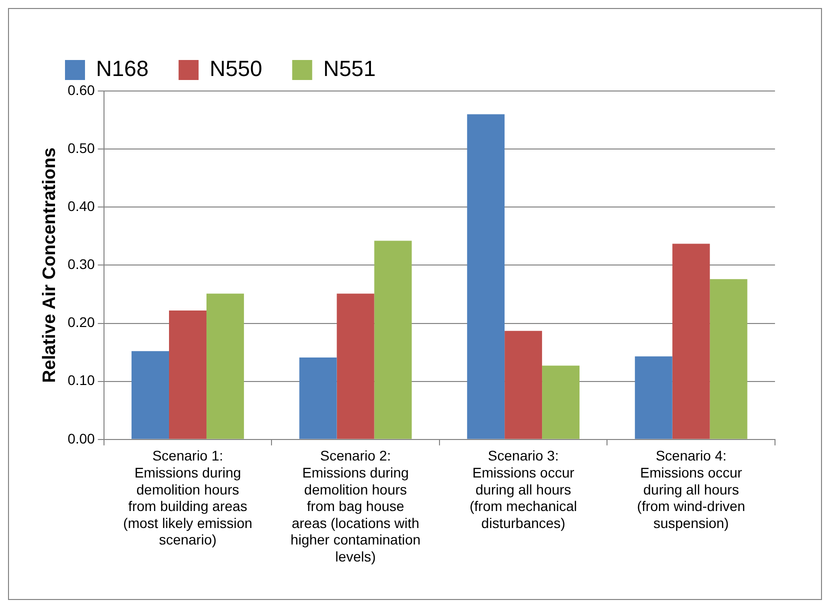 The height and width of the screenshot is (612, 840). Describe the element at coordinates (48, 265) in the screenshot. I see `y-axis-title: Relative Air Concentrations` at that location.